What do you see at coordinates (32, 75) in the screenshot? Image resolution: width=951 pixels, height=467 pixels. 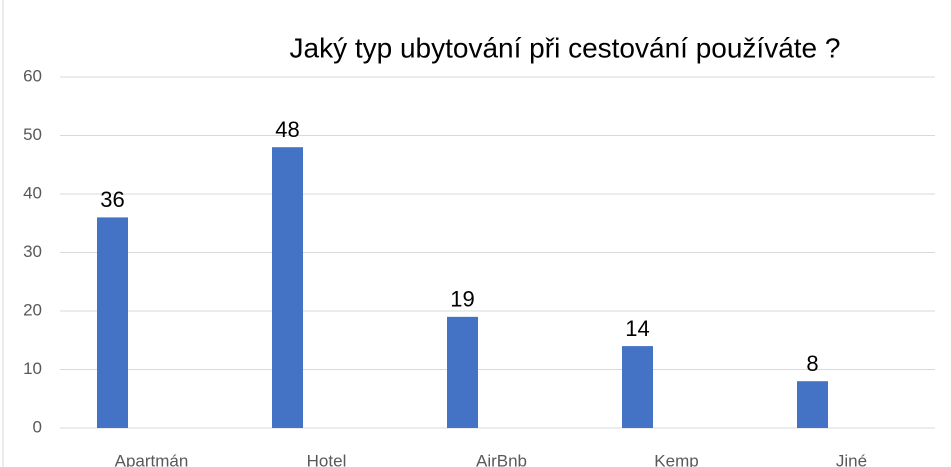 I see `y-tick-label: 60` at bounding box center [32, 75].